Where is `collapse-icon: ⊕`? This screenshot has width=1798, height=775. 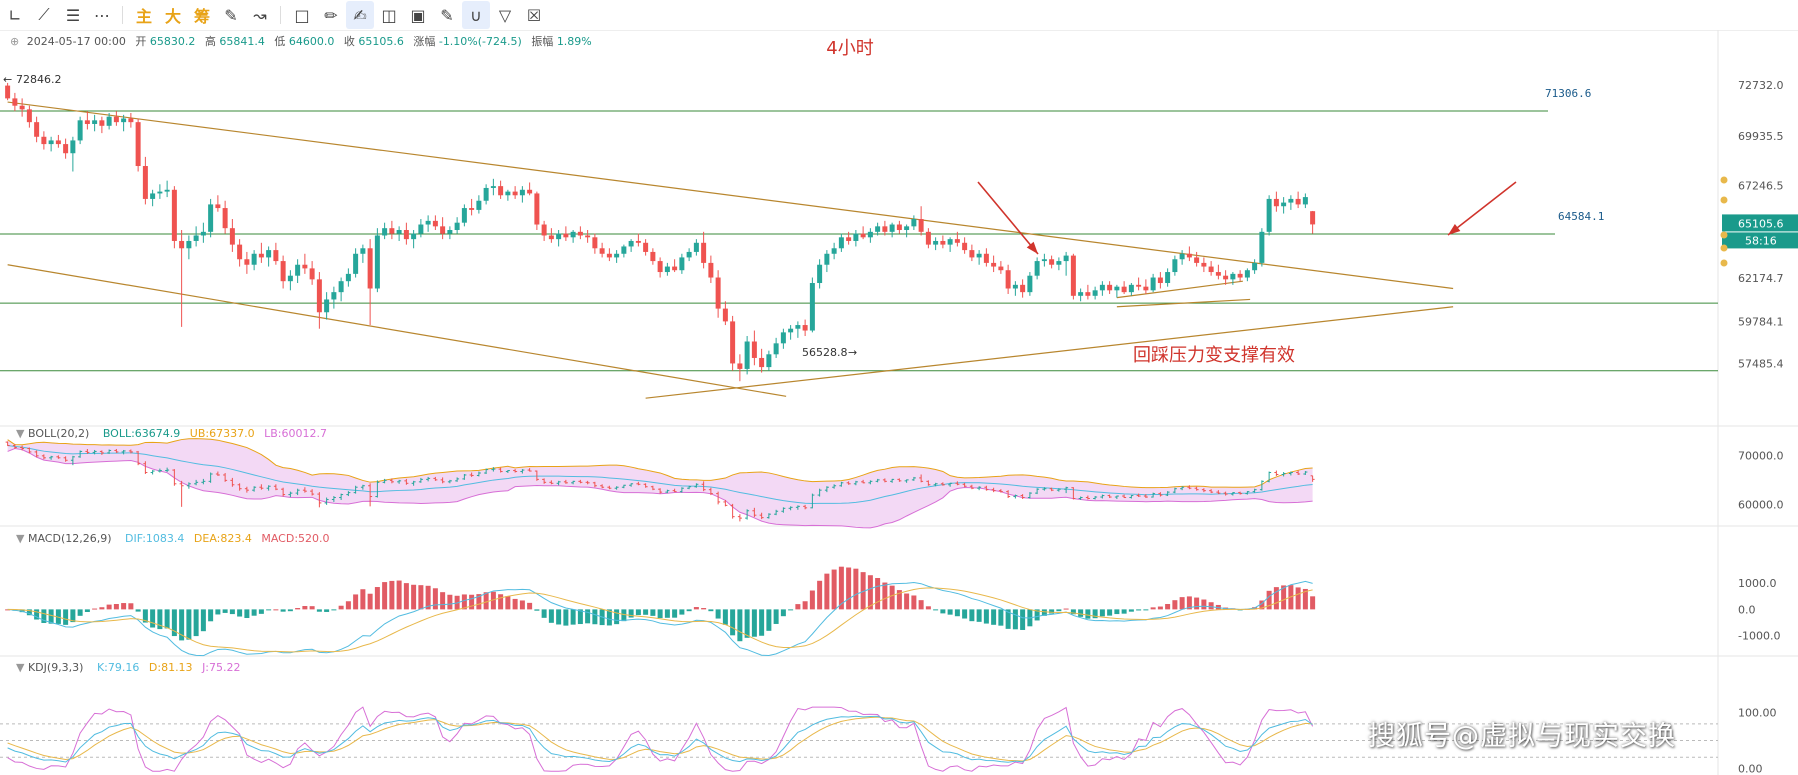 collapse-icon: ⊕ is located at coordinates (15, 41).